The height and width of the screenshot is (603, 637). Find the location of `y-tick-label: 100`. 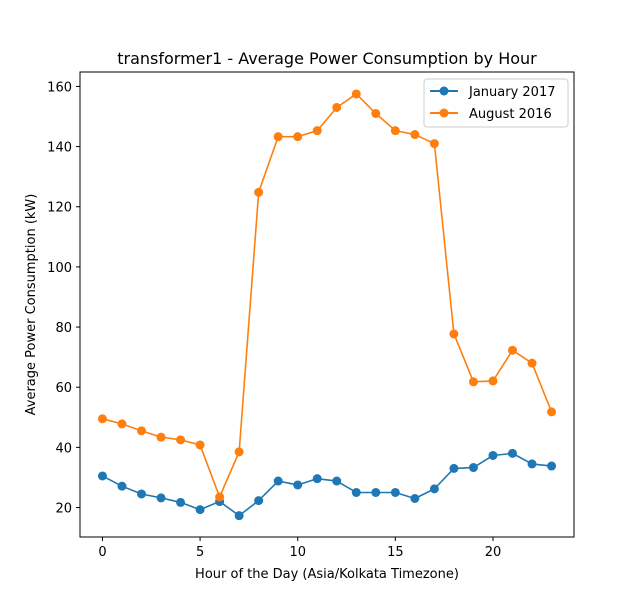

y-tick-label: 100 is located at coordinates (59, 268).